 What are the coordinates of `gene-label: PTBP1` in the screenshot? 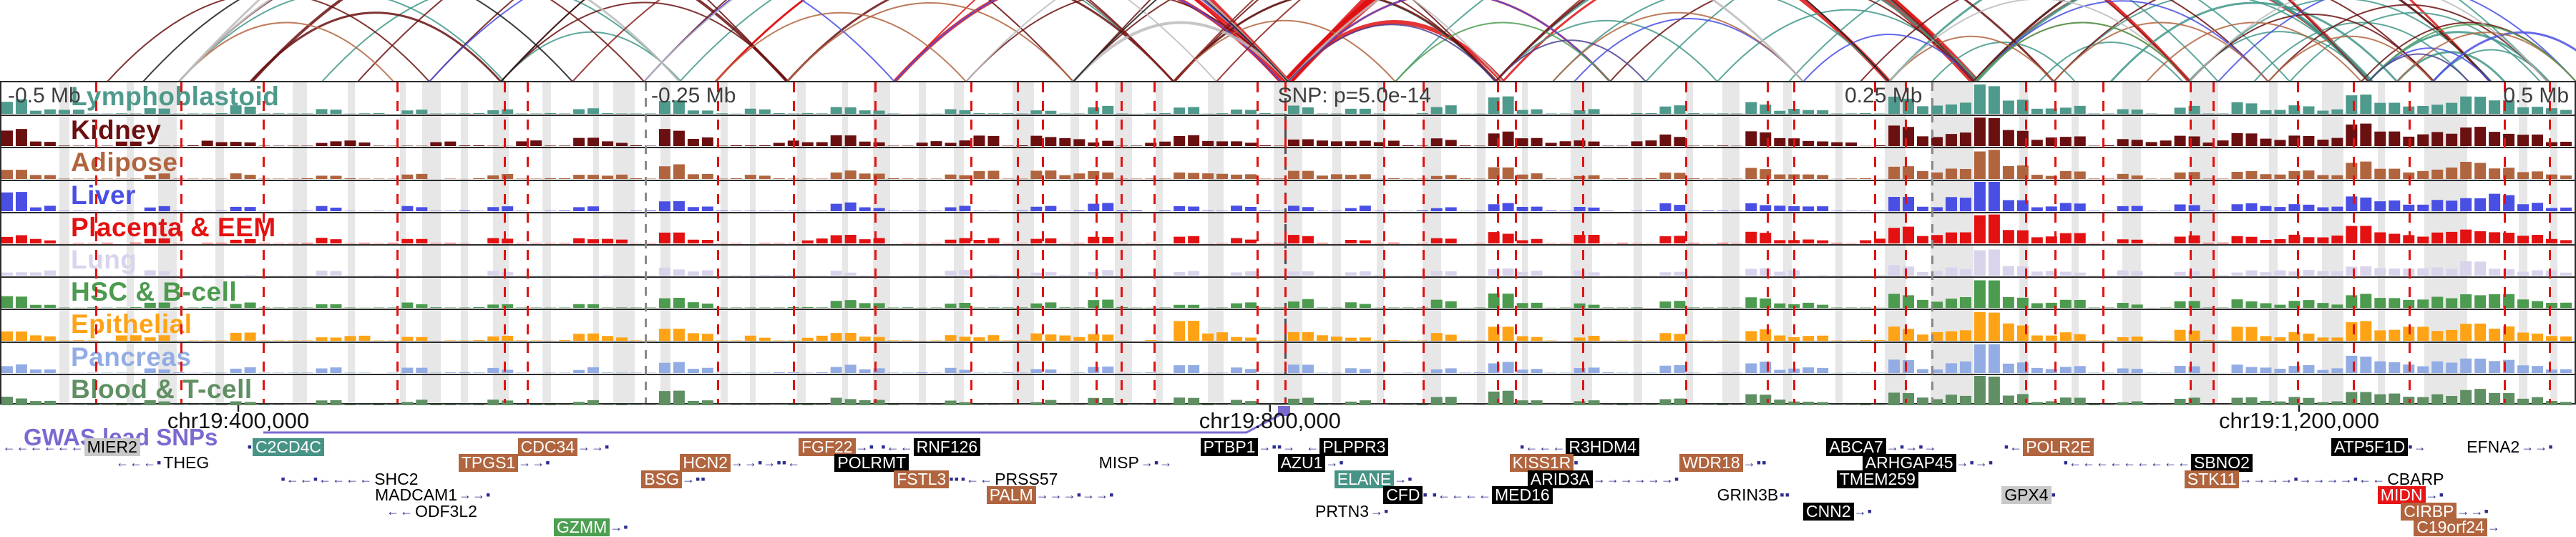 It's located at (1229, 447).